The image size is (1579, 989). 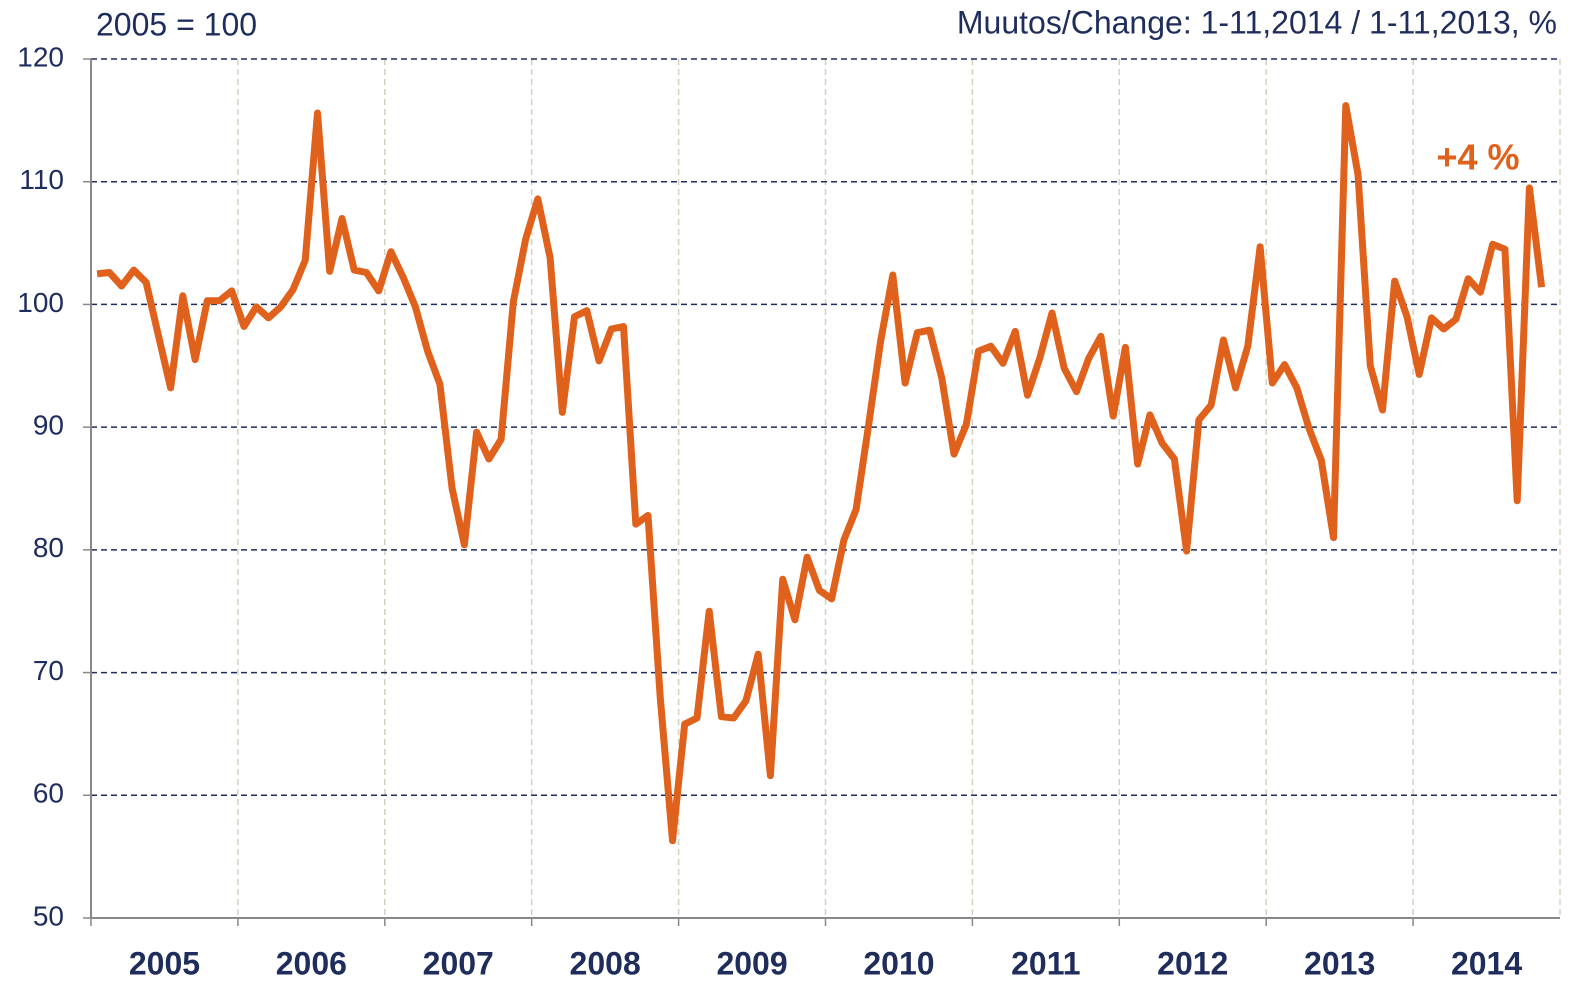 I want to click on subtitle-left: 2005 = 100, so click(x=176, y=24).